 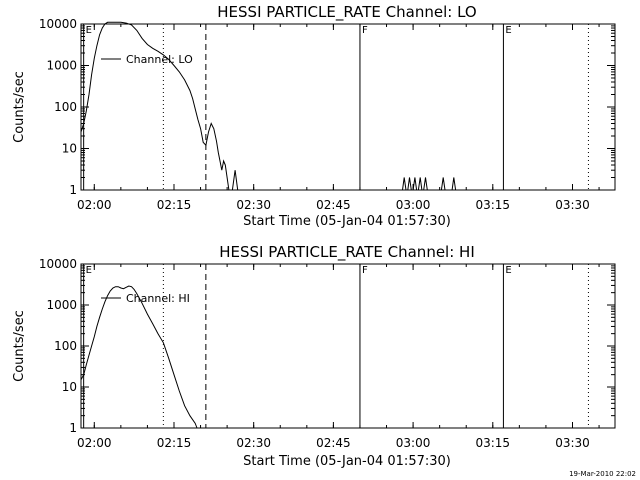 What do you see at coordinates (346, 12) in the screenshot?
I see `chart-title: HESSI PARTICLE_RATE Channel: LO` at bounding box center [346, 12].